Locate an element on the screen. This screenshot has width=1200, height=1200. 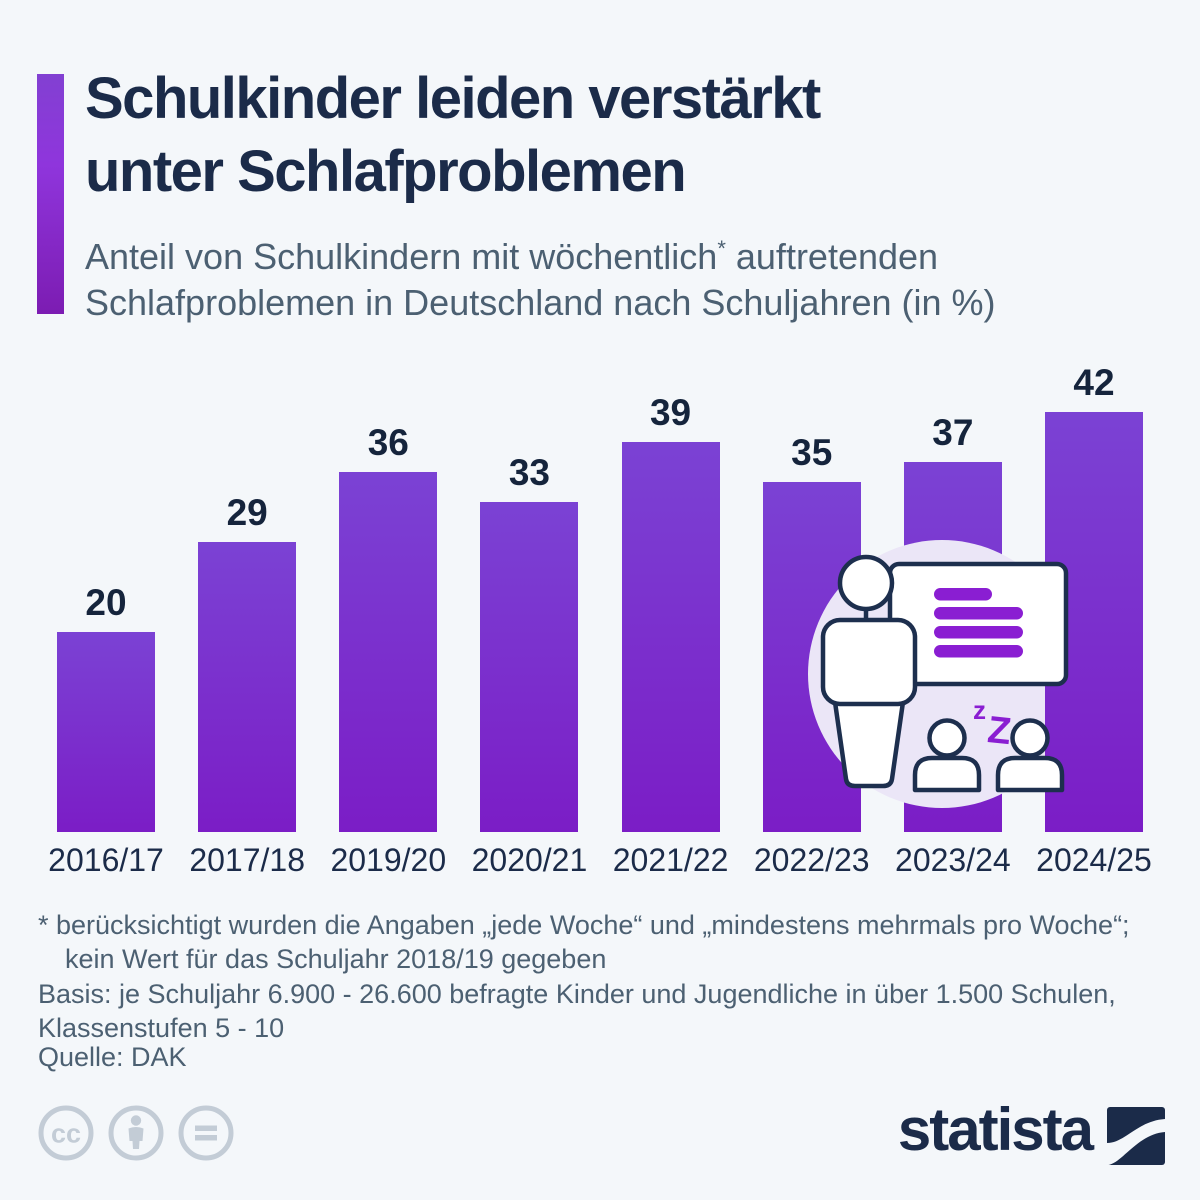
bar-value-label: 39 is located at coordinates (670, 412).